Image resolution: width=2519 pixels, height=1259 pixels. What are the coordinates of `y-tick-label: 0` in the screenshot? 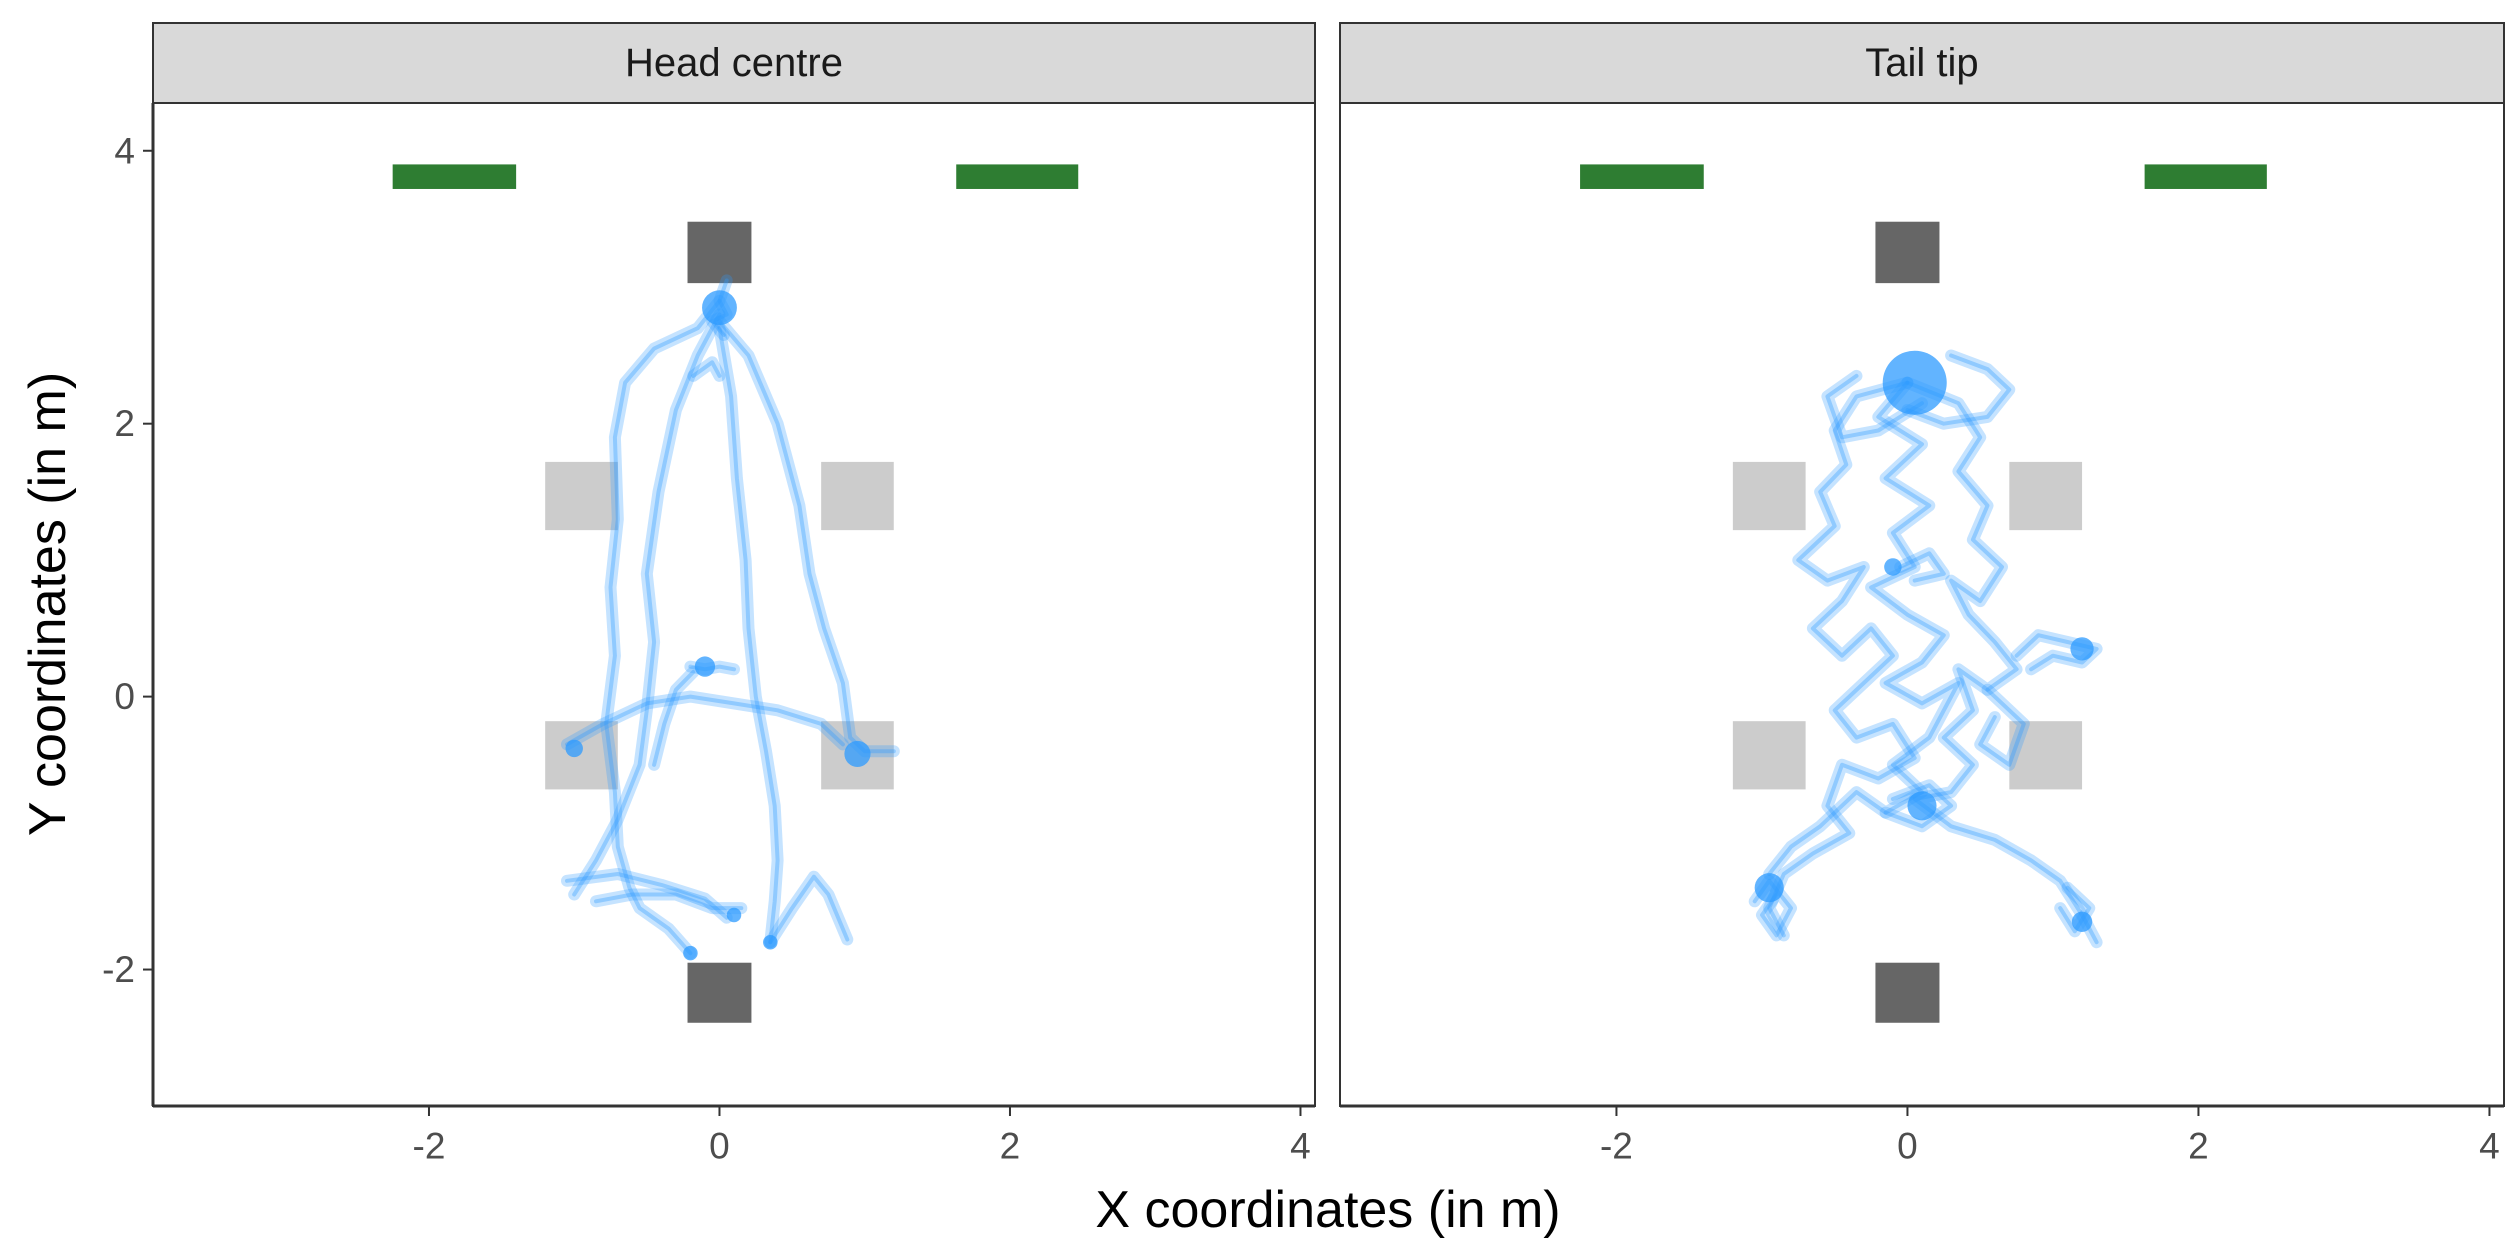 It's located at (124, 696).